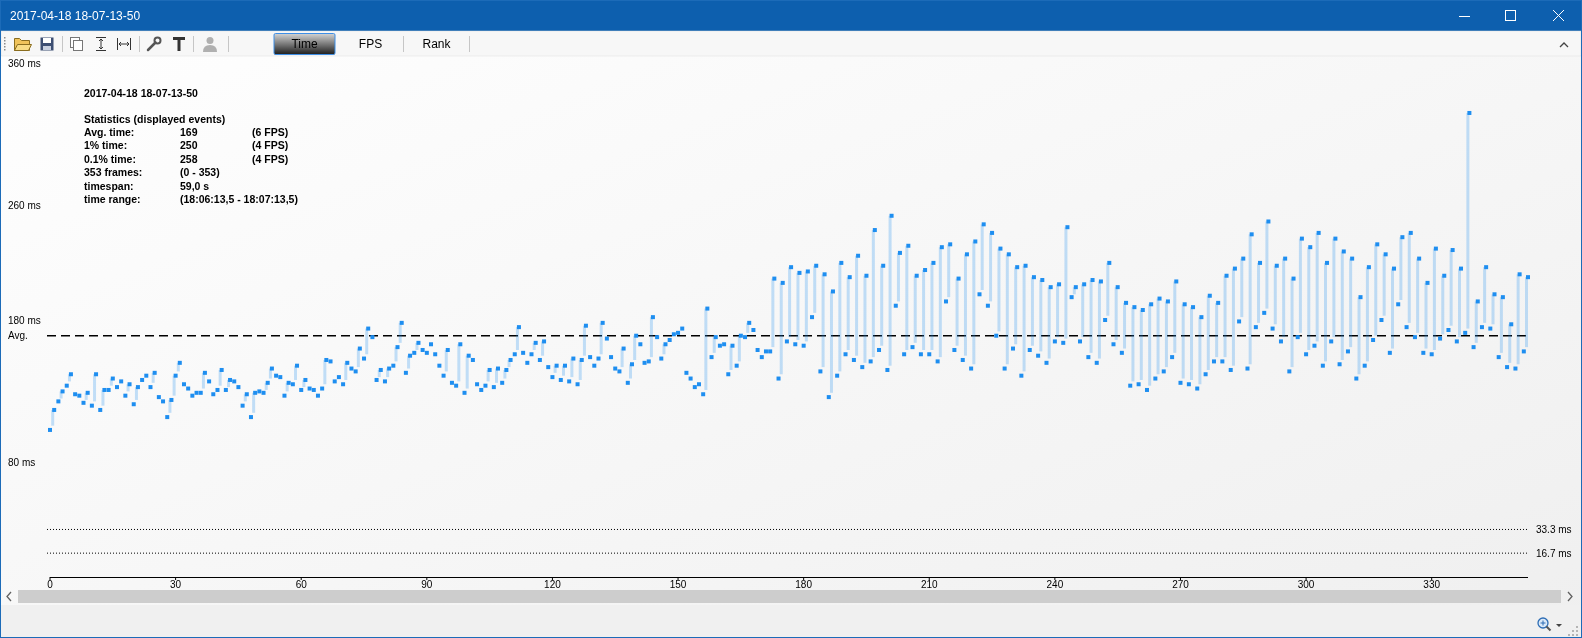 This screenshot has width=1582, height=638. What do you see at coordinates (678, 584) in the screenshot?
I see `x-tick-label: 150` at bounding box center [678, 584].